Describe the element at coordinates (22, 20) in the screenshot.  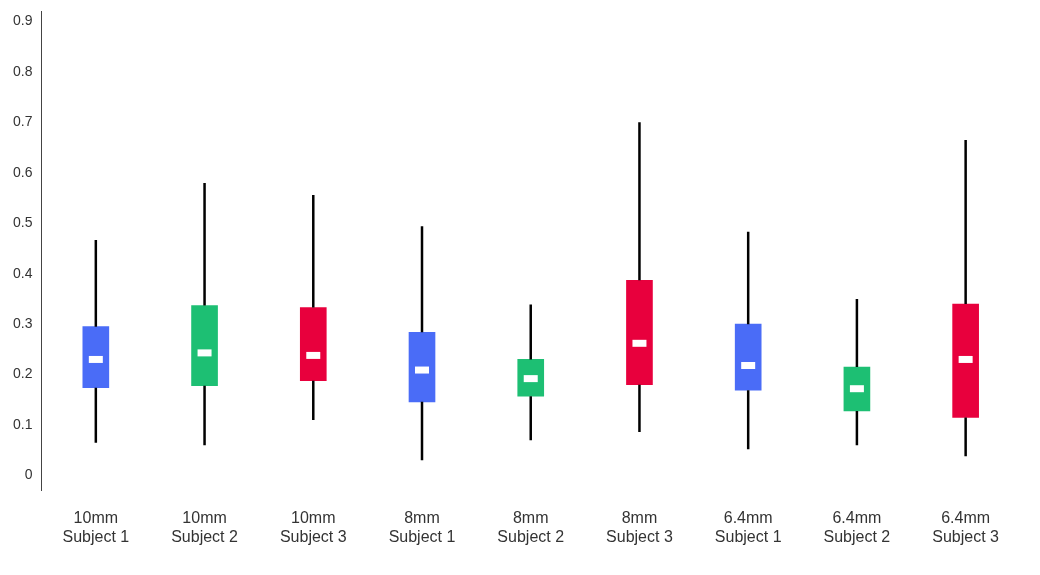
I see `y-tick-label: 0.9` at that location.